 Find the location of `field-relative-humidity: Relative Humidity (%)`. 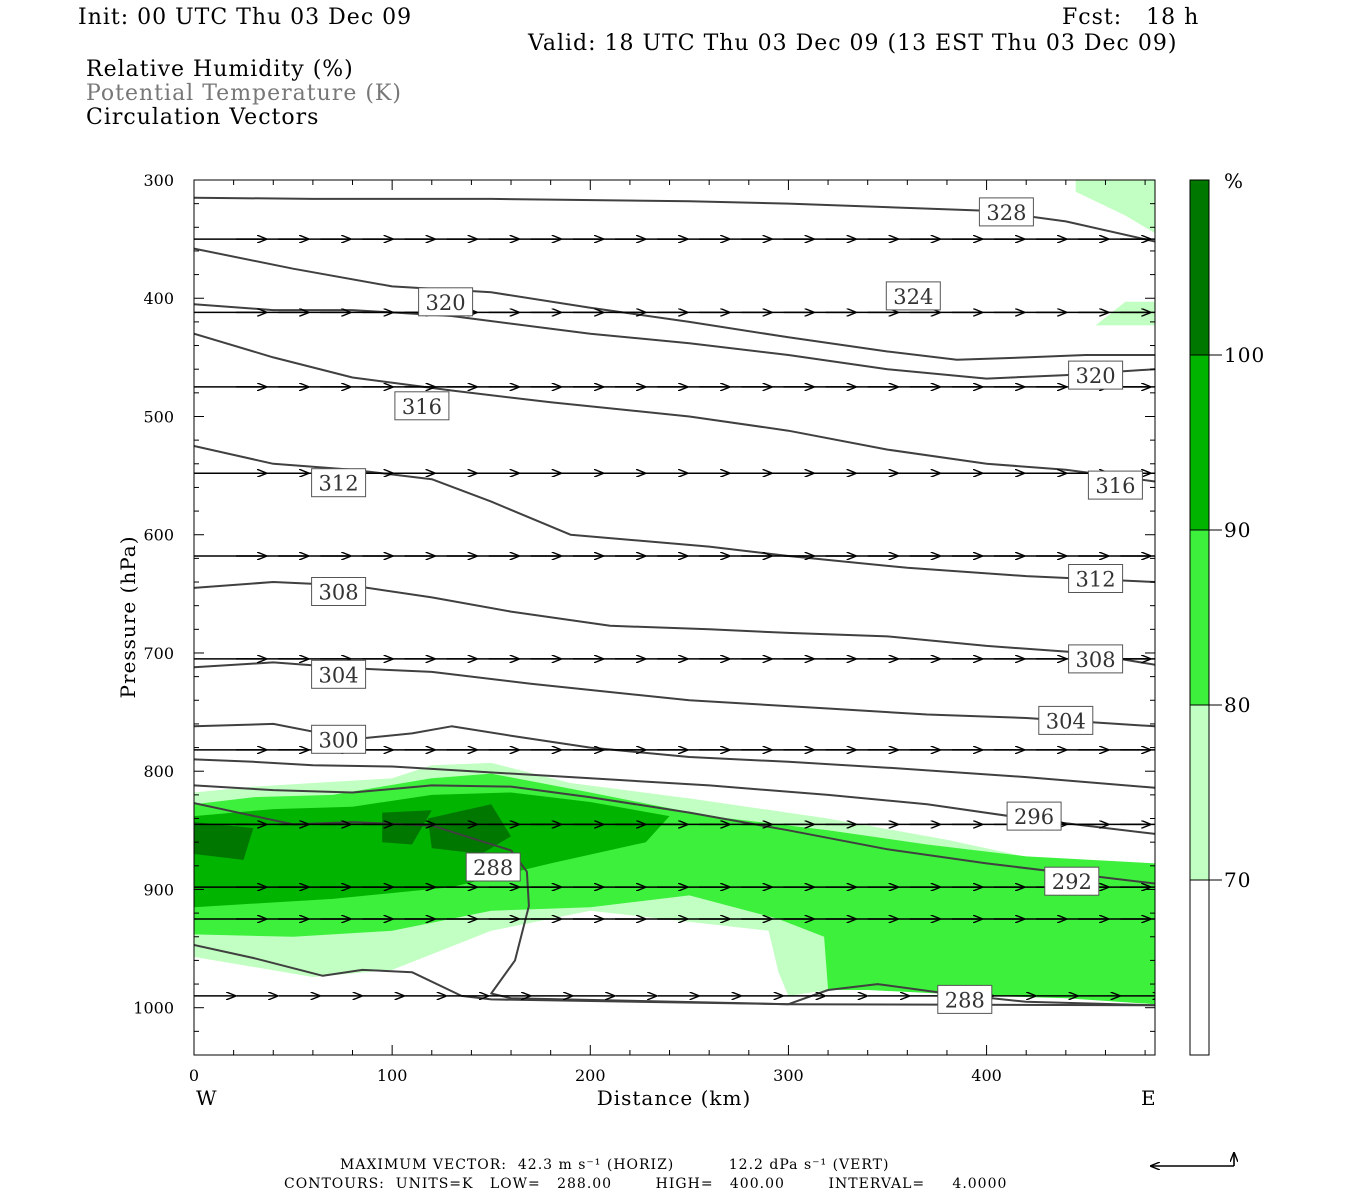

field-relative-humidity: Relative Humidity (%) is located at coordinates (220, 69).